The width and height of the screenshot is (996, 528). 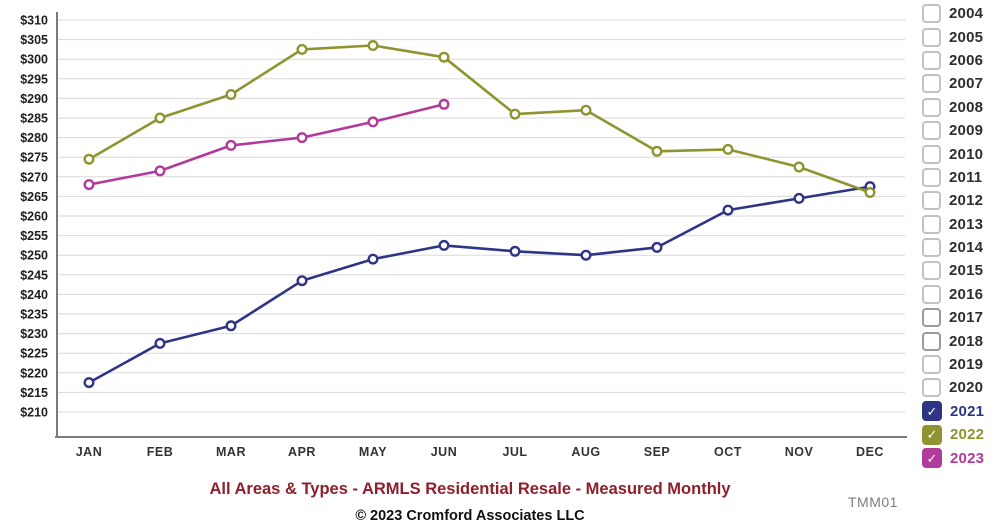 I want to click on year-checkbox-2023: ✓, so click(x=932, y=458).